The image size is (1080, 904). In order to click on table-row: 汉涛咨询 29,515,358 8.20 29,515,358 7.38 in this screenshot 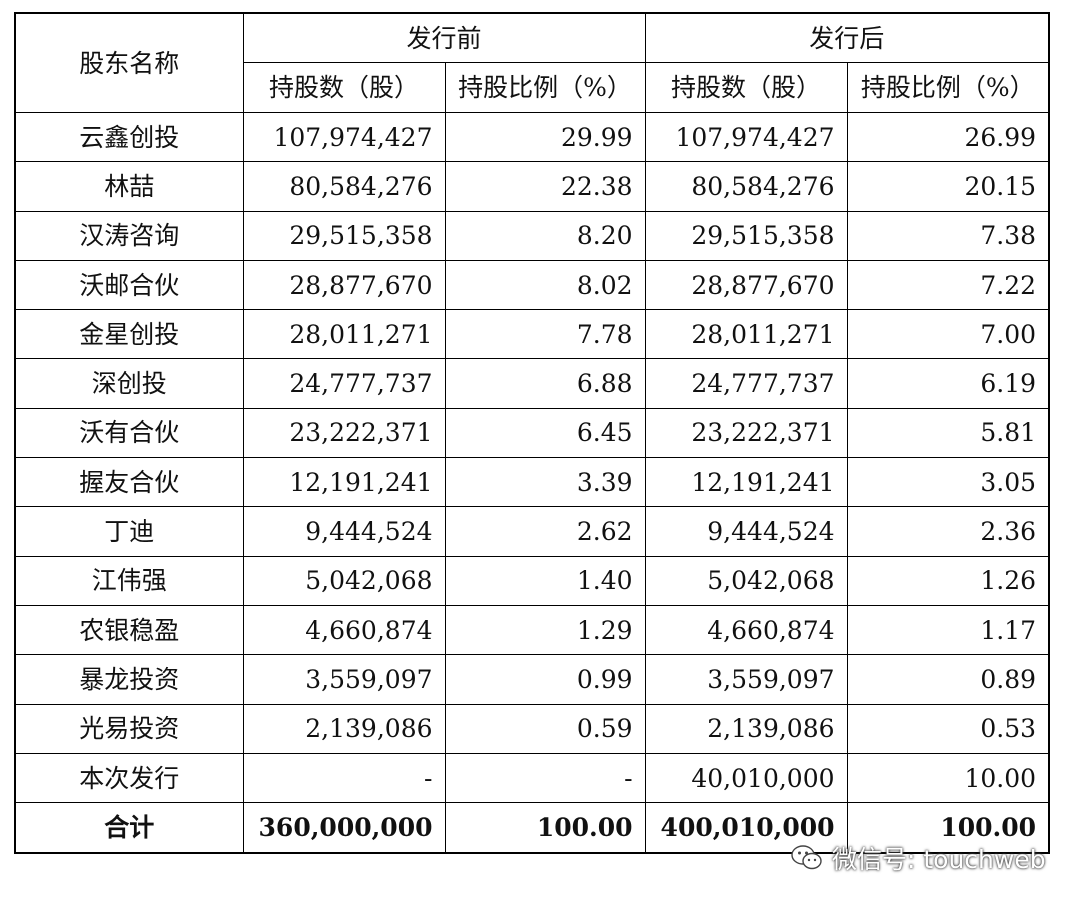, I will do `click(532, 235)`.